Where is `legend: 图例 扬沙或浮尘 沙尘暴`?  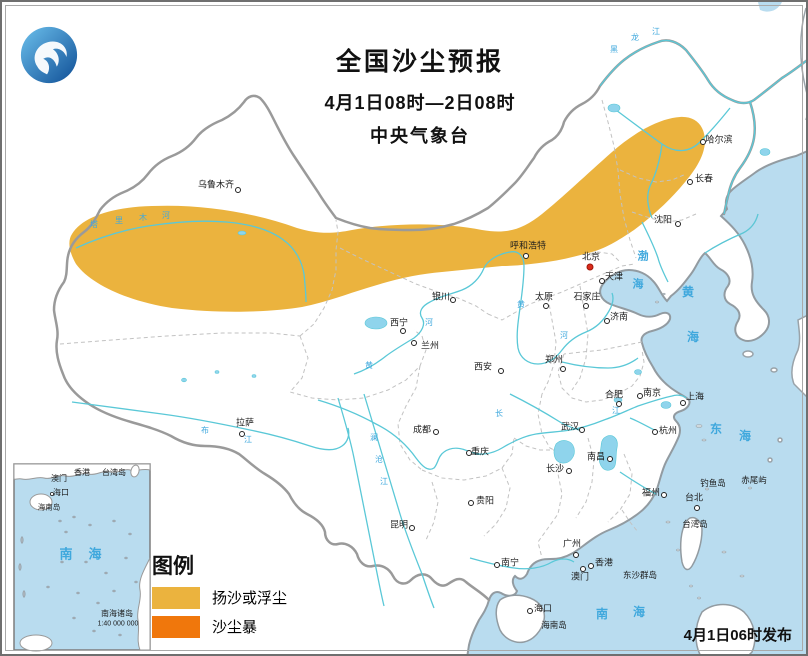 legend: 图例 扬沙或浮尘 沙尘暴 is located at coordinates (219, 594).